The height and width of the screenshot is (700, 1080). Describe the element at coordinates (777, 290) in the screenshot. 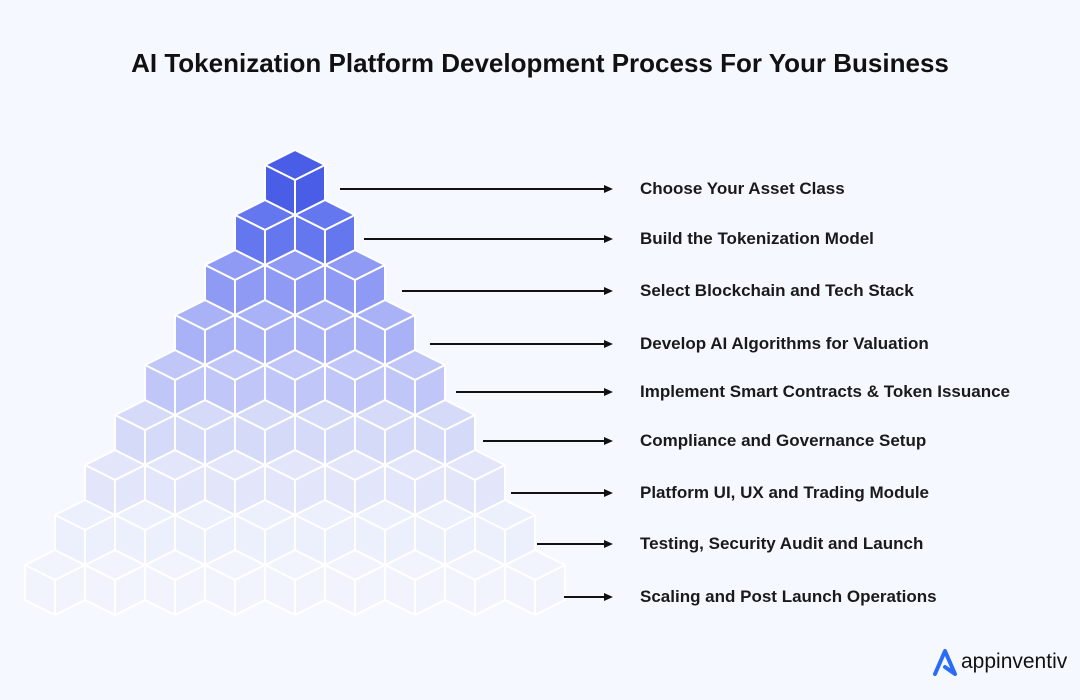

I see `step-label: Select Blockchain and Tech Stack` at that location.